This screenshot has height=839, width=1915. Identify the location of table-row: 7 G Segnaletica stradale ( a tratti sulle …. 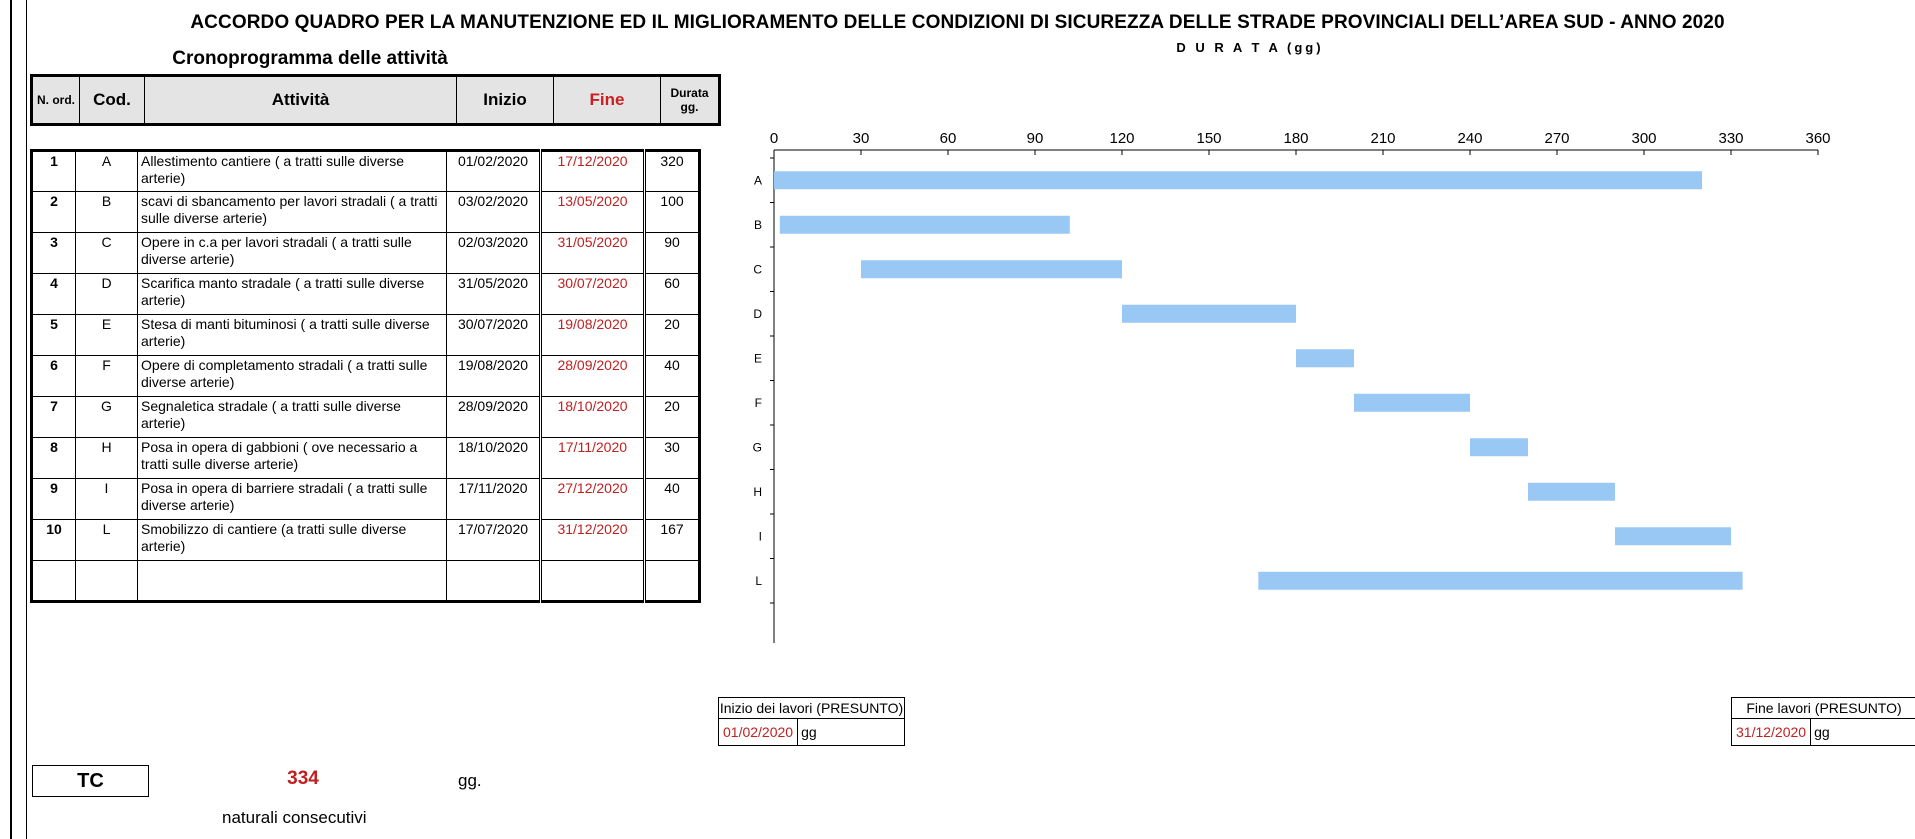
(365, 417).